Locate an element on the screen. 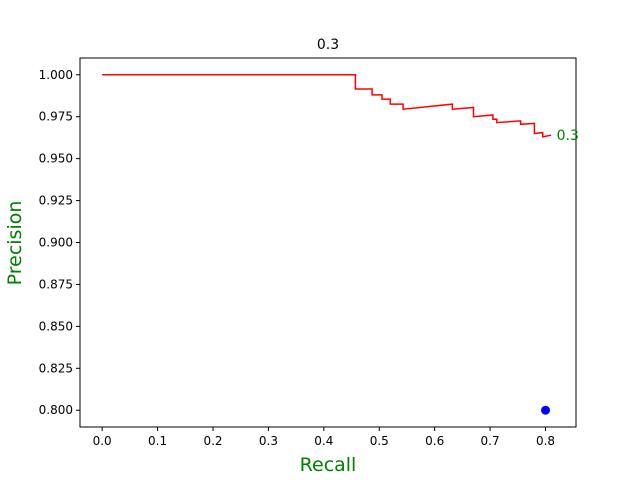 This screenshot has width=640, height=480. series-layer is located at coordinates (327, 106).